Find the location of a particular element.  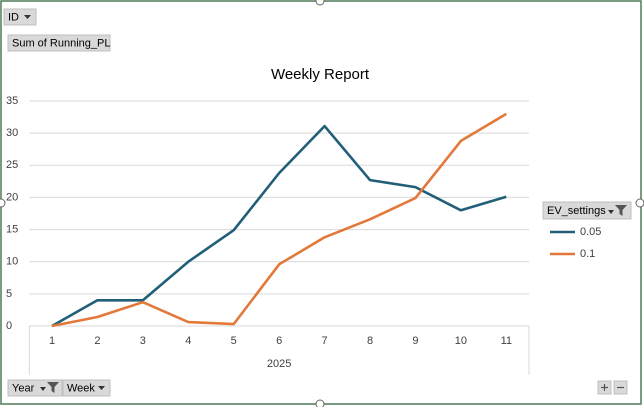

x-tick-label: 9 is located at coordinates (415, 341).